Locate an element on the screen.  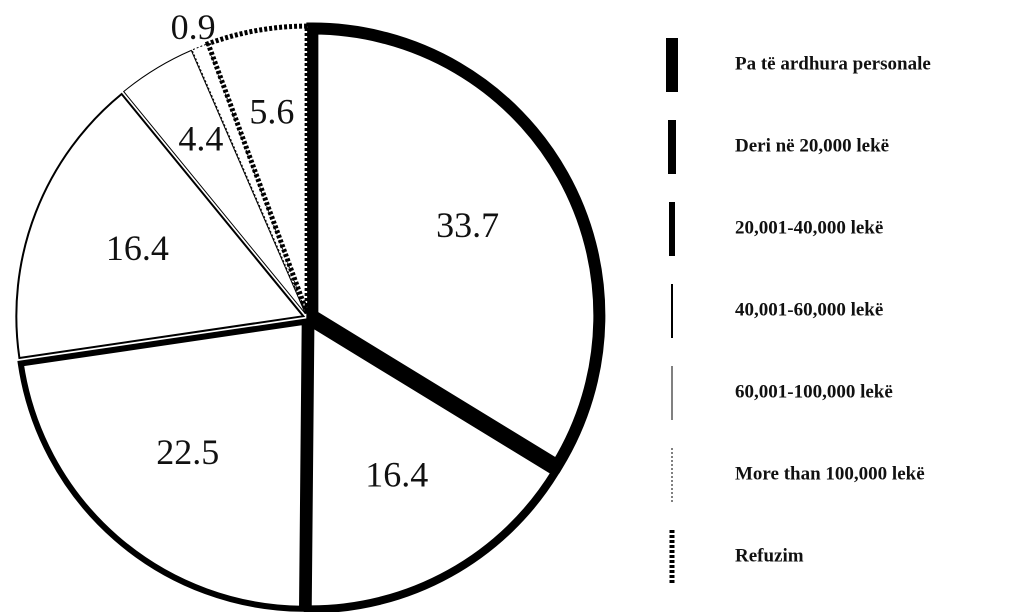
legend-label: More than 100,000 lekë is located at coordinates (830, 473).